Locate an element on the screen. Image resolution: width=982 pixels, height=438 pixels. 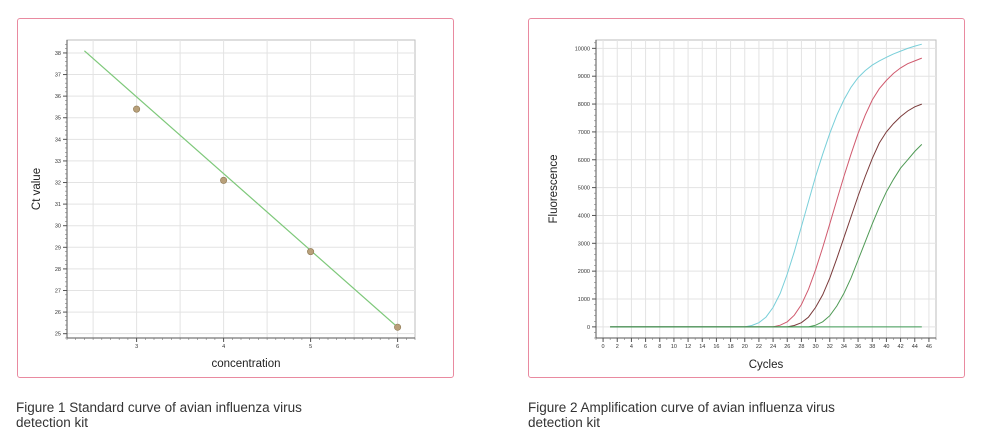
x-tick-label: 20 is located at coordinates (745, 347).